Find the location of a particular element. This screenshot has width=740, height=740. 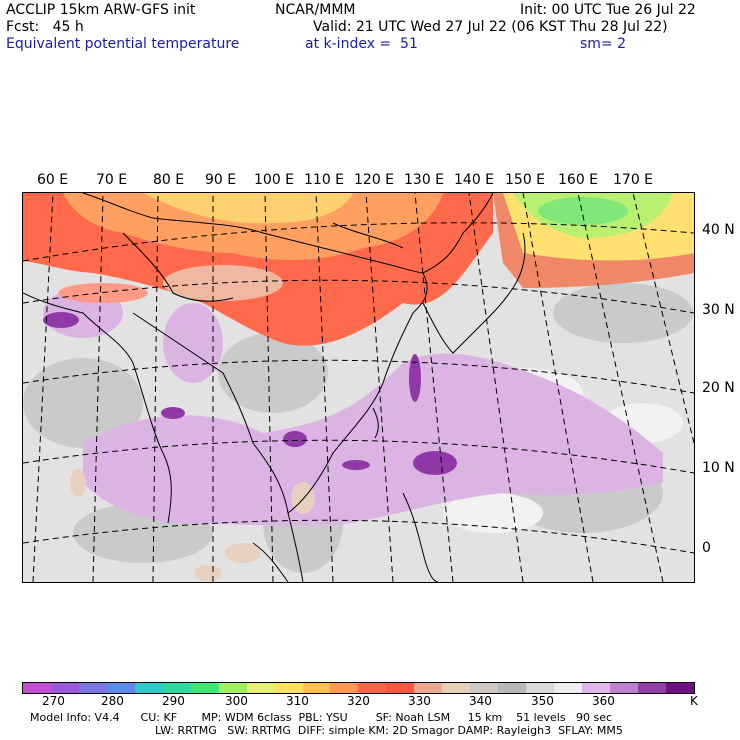

lat-label: 10 N is located at coordinates (718, 468).